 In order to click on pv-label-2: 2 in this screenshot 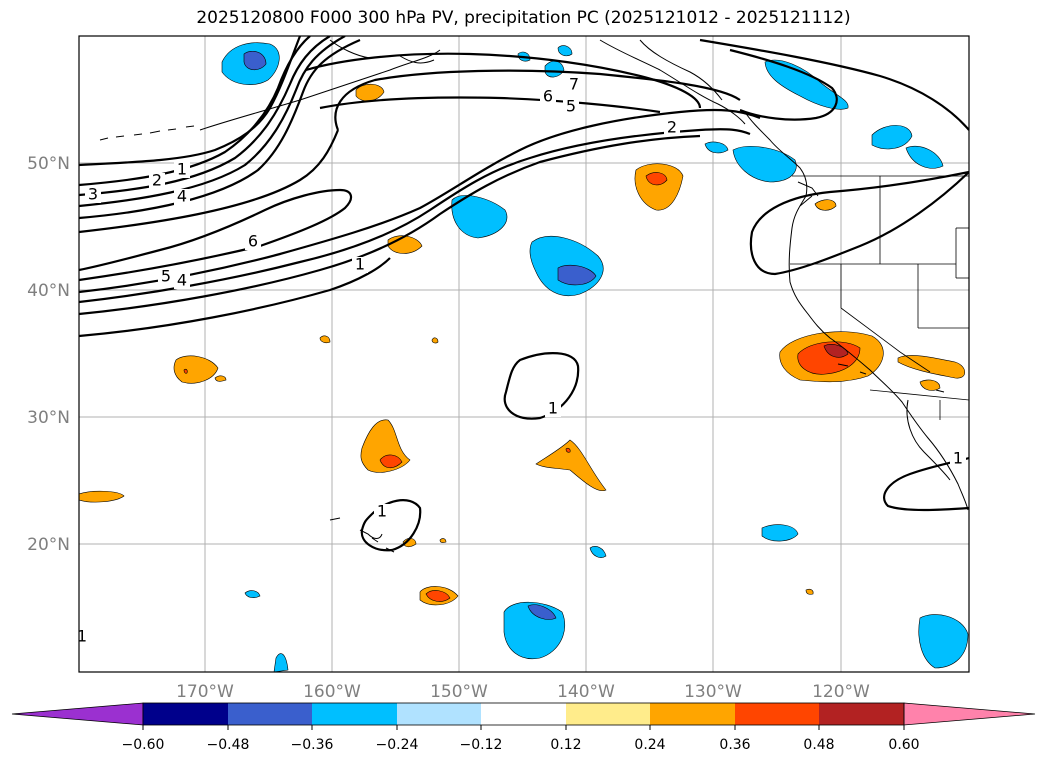, I will do `click(672, 127)`.